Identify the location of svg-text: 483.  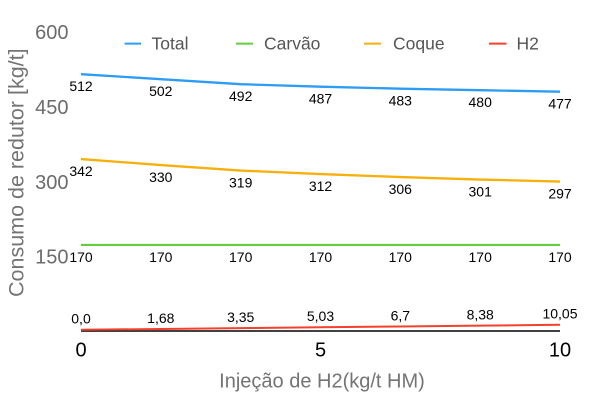
(401, 101).